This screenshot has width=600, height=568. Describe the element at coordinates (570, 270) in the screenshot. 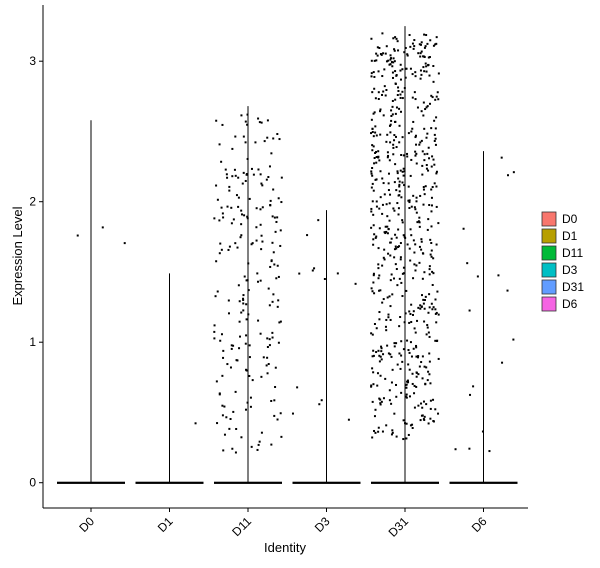

I see `legend-label-D3: D3` at that location.